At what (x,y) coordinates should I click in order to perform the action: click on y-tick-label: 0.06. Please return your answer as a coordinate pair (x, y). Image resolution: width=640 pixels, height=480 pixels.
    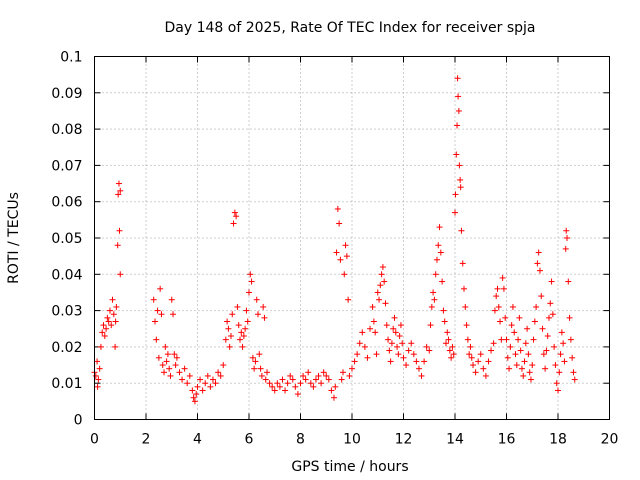
    Looking at the image, I should click on (66, 203).